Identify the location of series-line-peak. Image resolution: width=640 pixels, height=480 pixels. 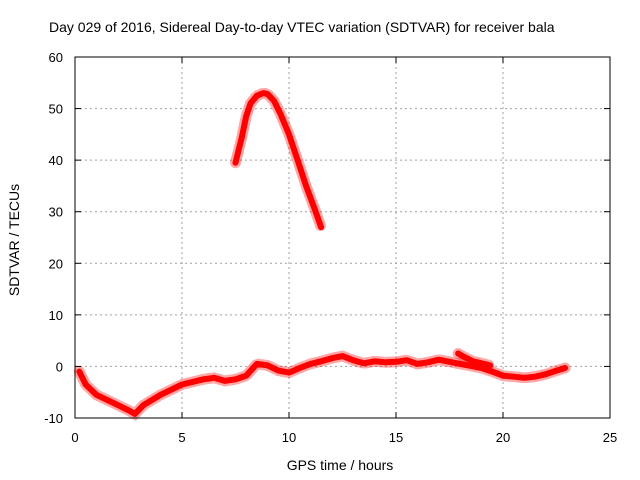
(278, 160).